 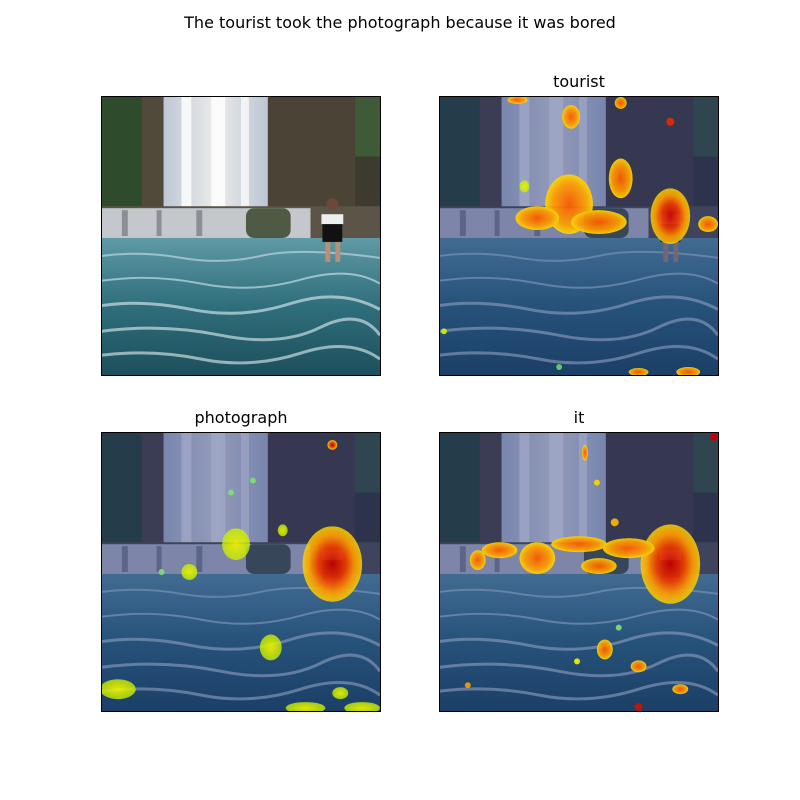 What do you see at coordinates (579, 81) in the screenshot?
I see `panel-title-tourist: tourist` at bounding box center [579, 81].